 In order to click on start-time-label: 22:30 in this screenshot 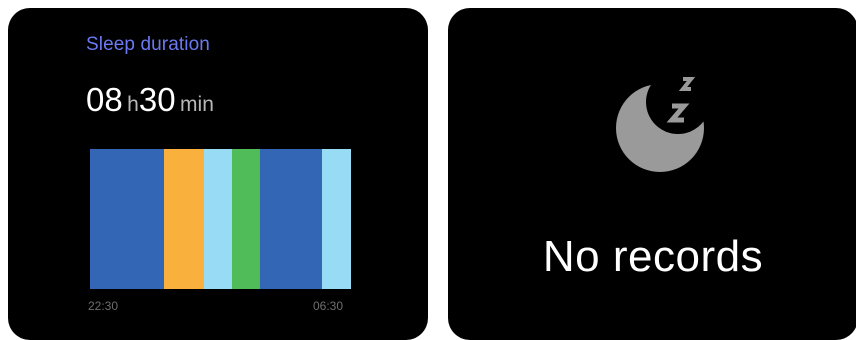, I will do `click(103, 306)`.